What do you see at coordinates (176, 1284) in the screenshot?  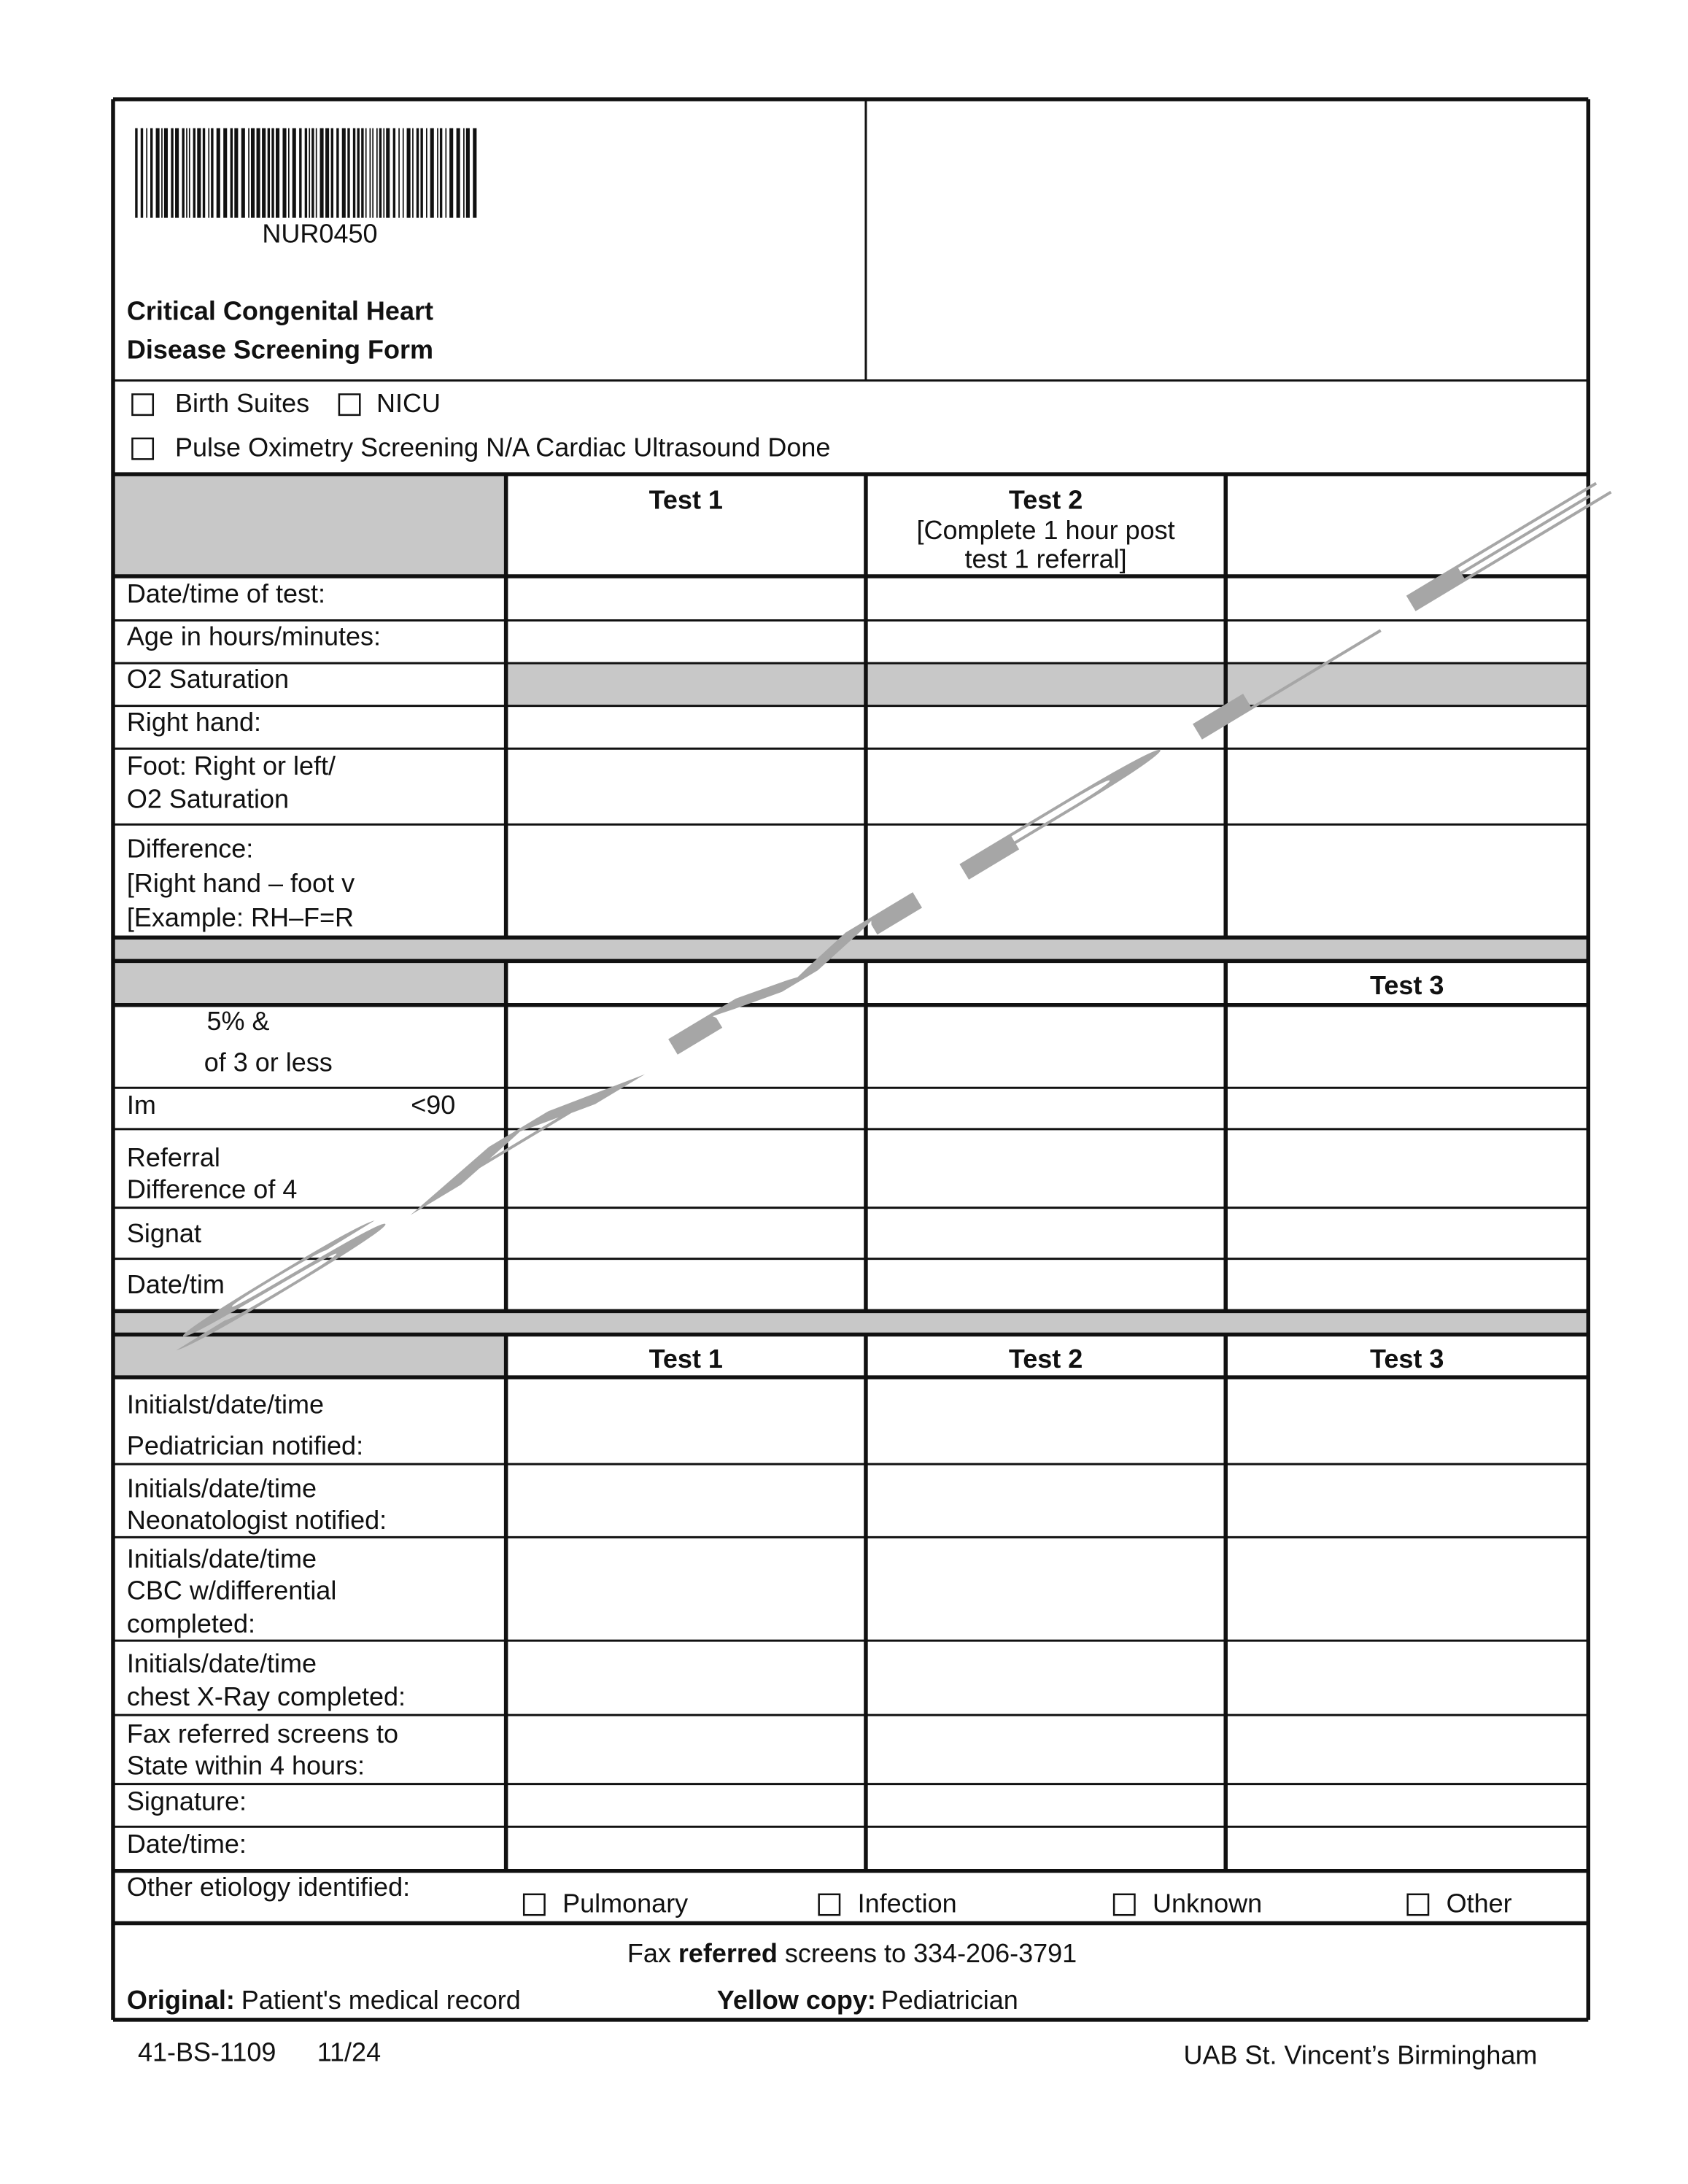 I see `row-label: Date/tim` at bounding box center [176, 1284].